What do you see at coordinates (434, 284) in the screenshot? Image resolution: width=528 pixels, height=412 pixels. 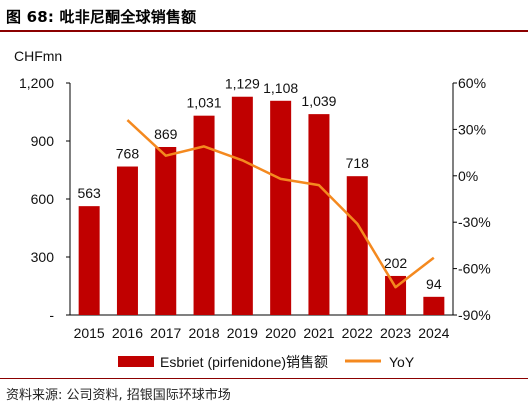 I see `bar-value-label: 94` at bounding box center [434, 284].